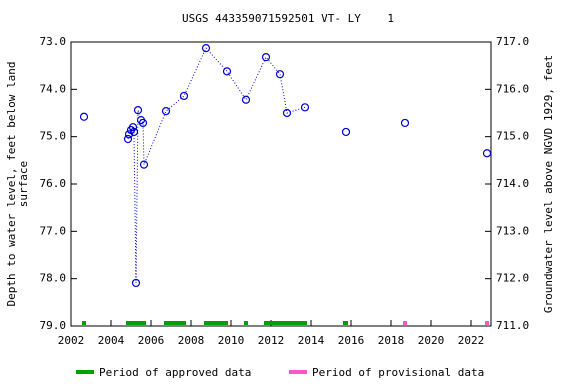 The height and width of the screenshot is (384, 576). What do you see at coordinates (23, 184) in the screenshot?
I see `y-axis-label: surface` at bounding box center [23, 184].